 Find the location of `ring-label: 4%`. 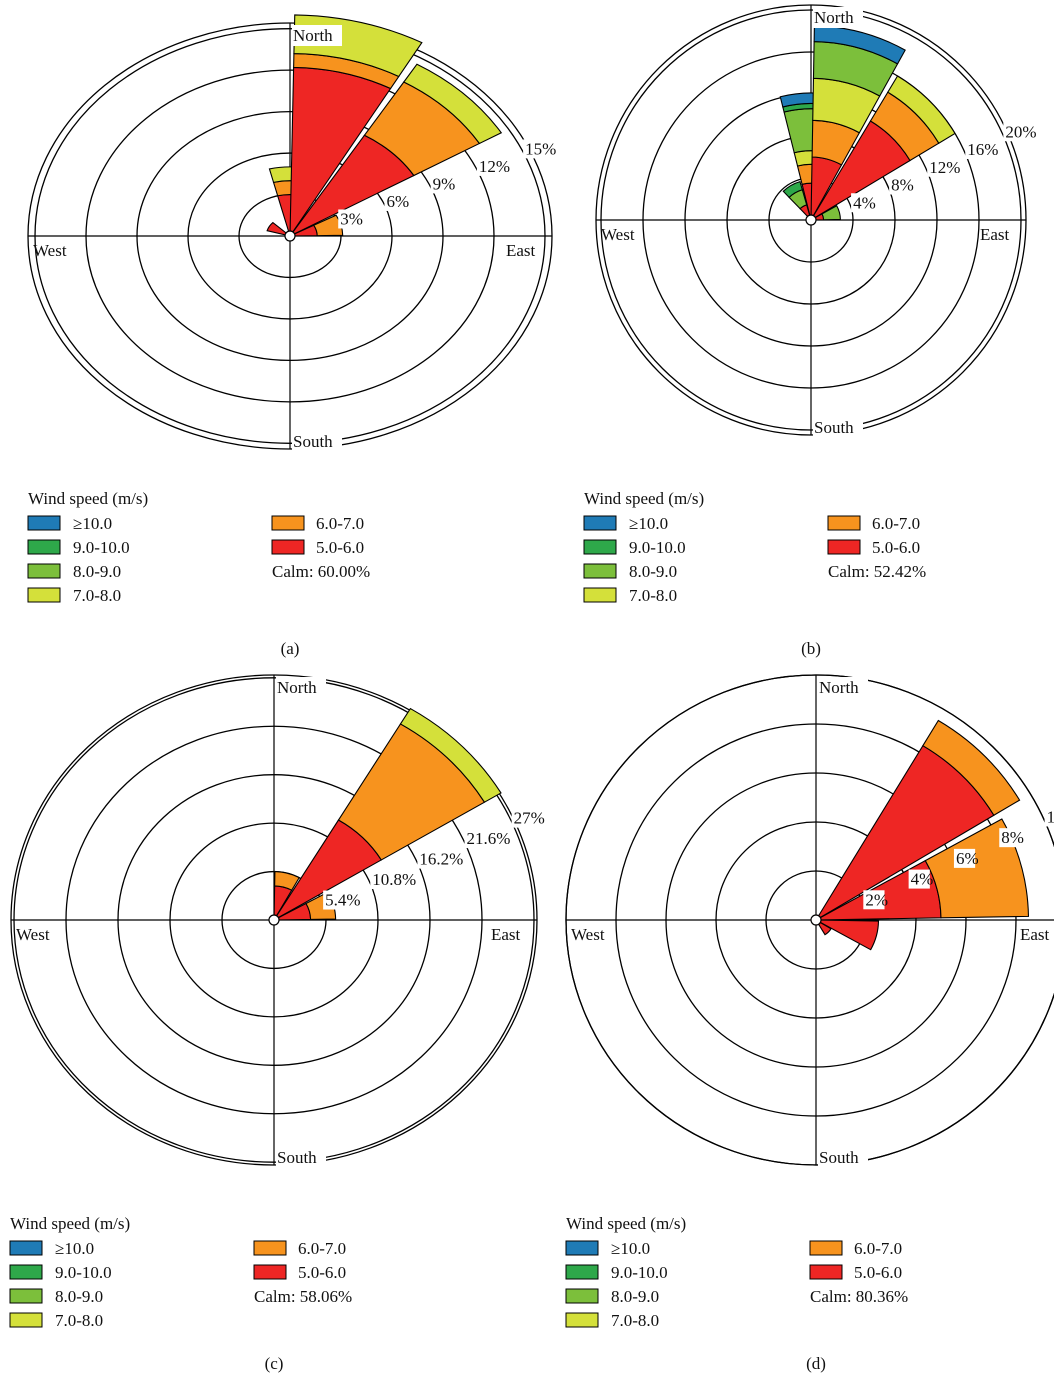

ring-label: 4% is located at coordinates (864, 202).